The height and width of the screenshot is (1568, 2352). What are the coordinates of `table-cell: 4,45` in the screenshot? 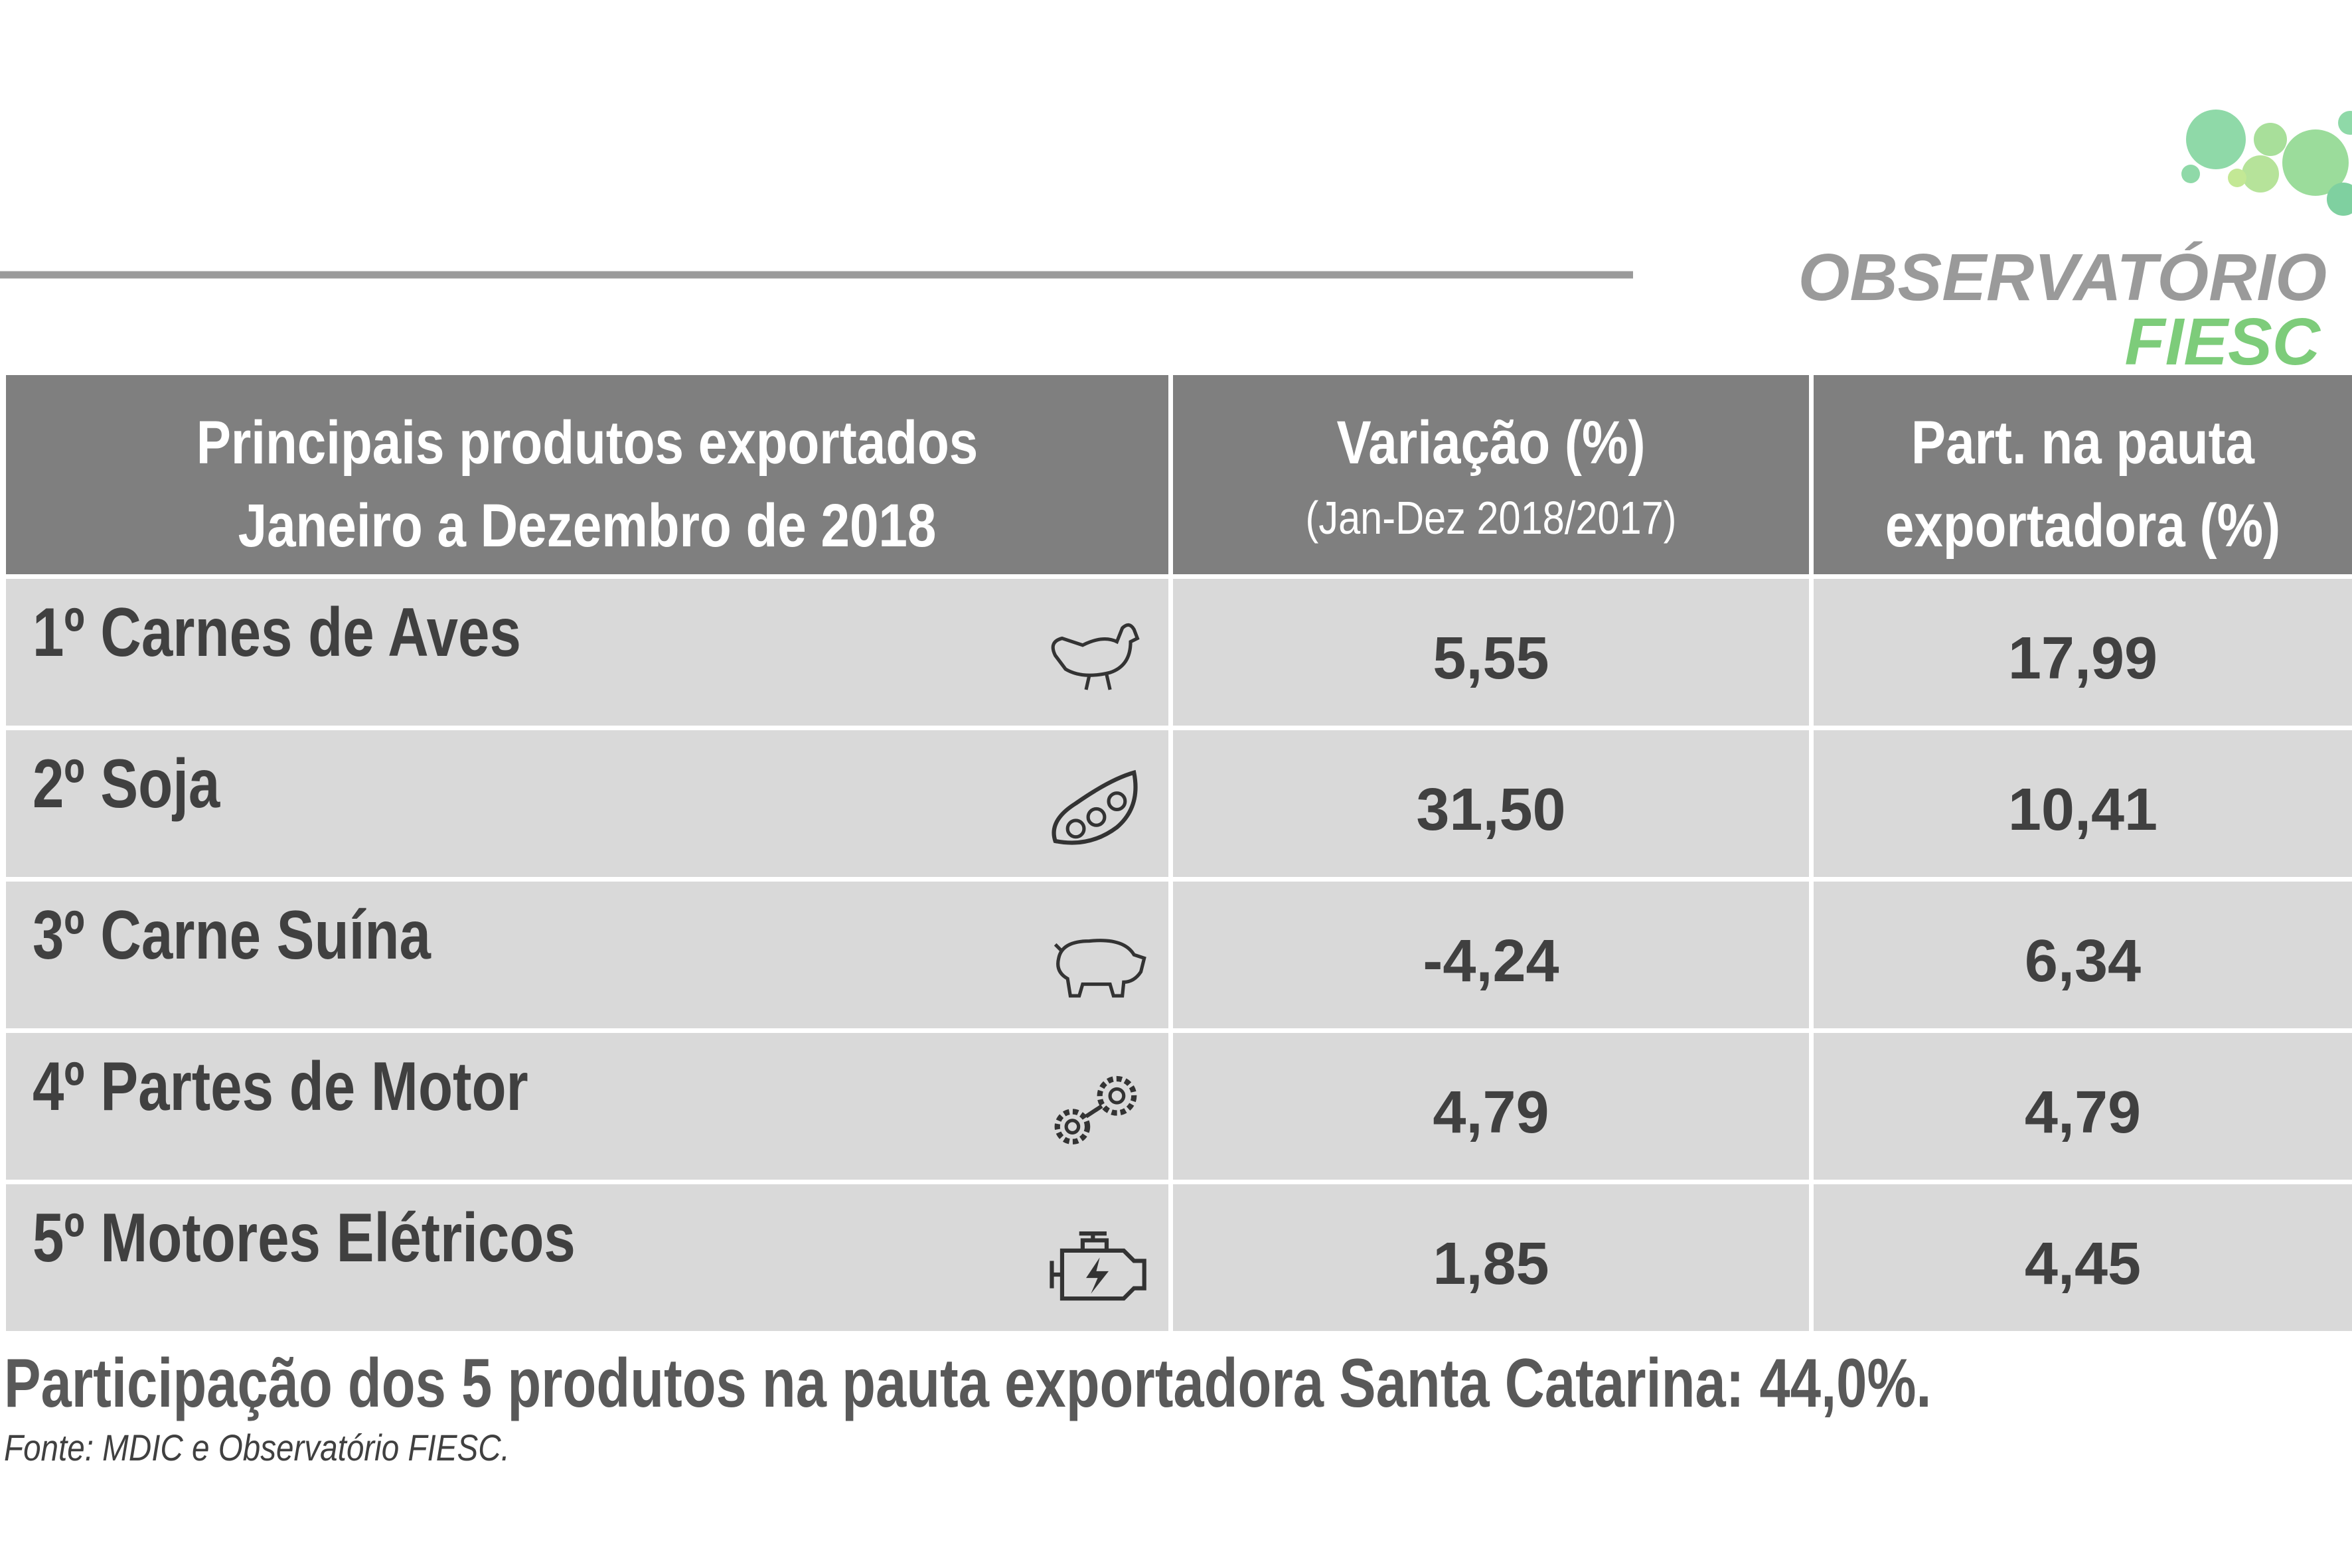 It's located at (2083, 1258).